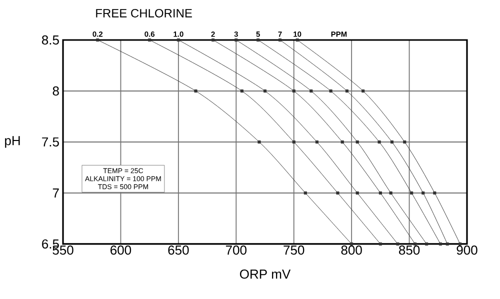  What do you see at coordinates (121, 250) in the screenshot?
I see `x-tick-label: 600` at bounding box center [121, 250].